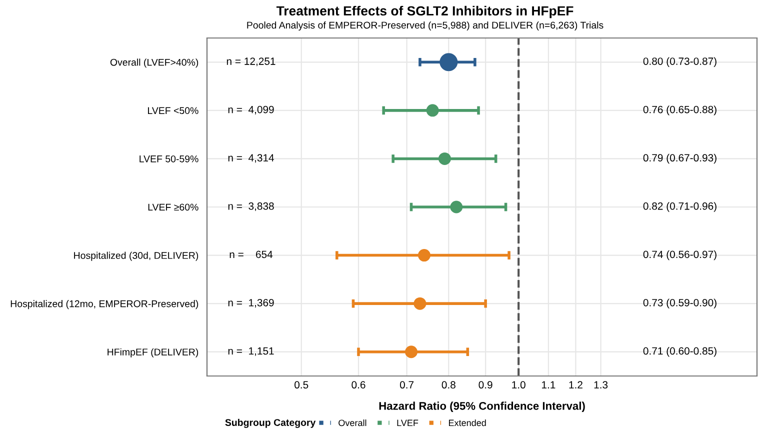 Image resolution: width=760 pixels, height=436 pixels. Describe the element at coordinates (519, 385) in the screenshot. I see `x-tick-label: 1.0` at that location.